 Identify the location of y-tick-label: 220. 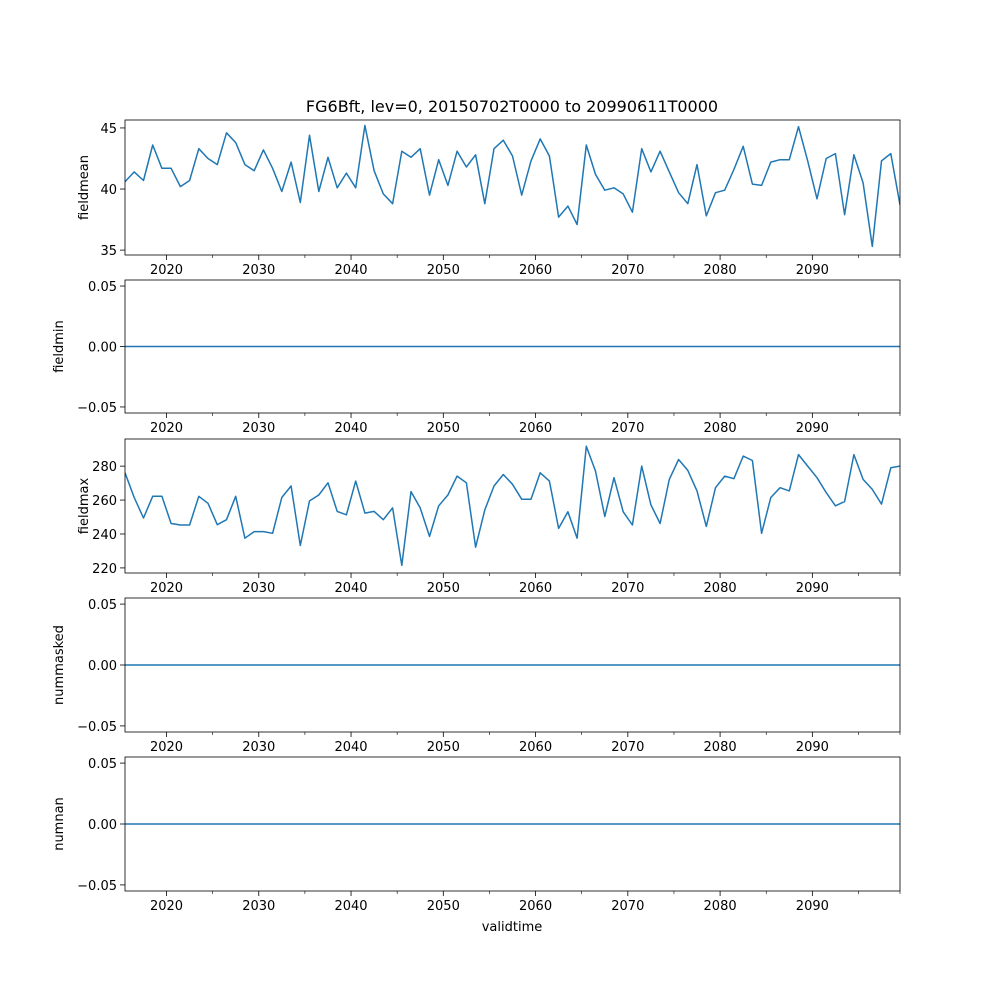
(104, 569).